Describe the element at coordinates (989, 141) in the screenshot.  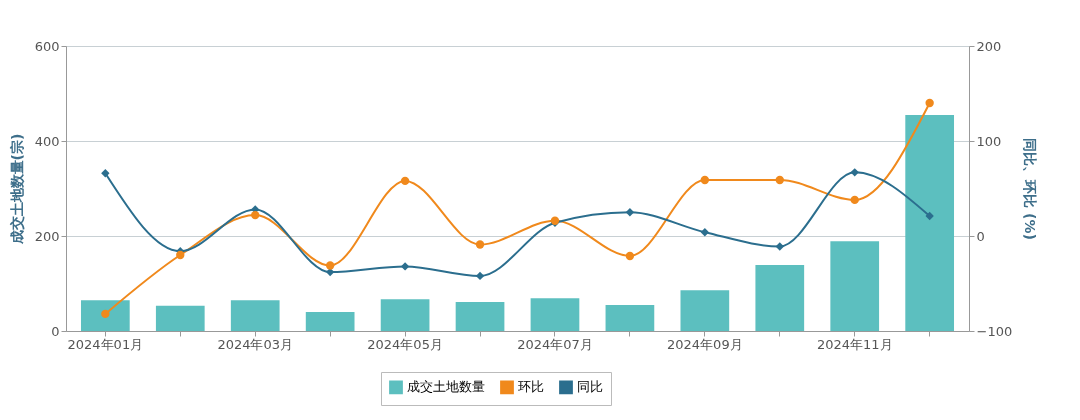
I see `y2-tick-label: 100` at that location.